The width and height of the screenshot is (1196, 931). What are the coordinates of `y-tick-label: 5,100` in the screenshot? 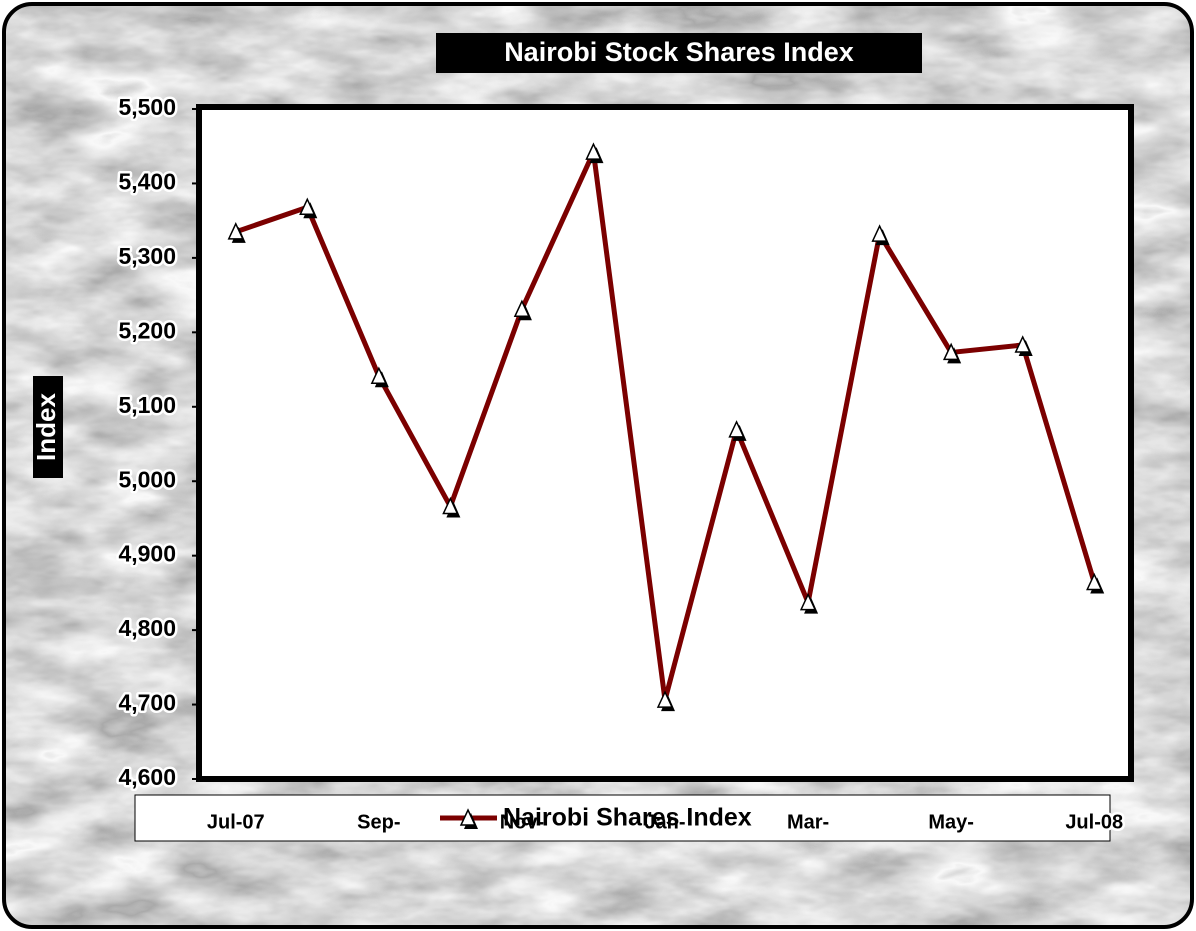 It's located at (147, 405).